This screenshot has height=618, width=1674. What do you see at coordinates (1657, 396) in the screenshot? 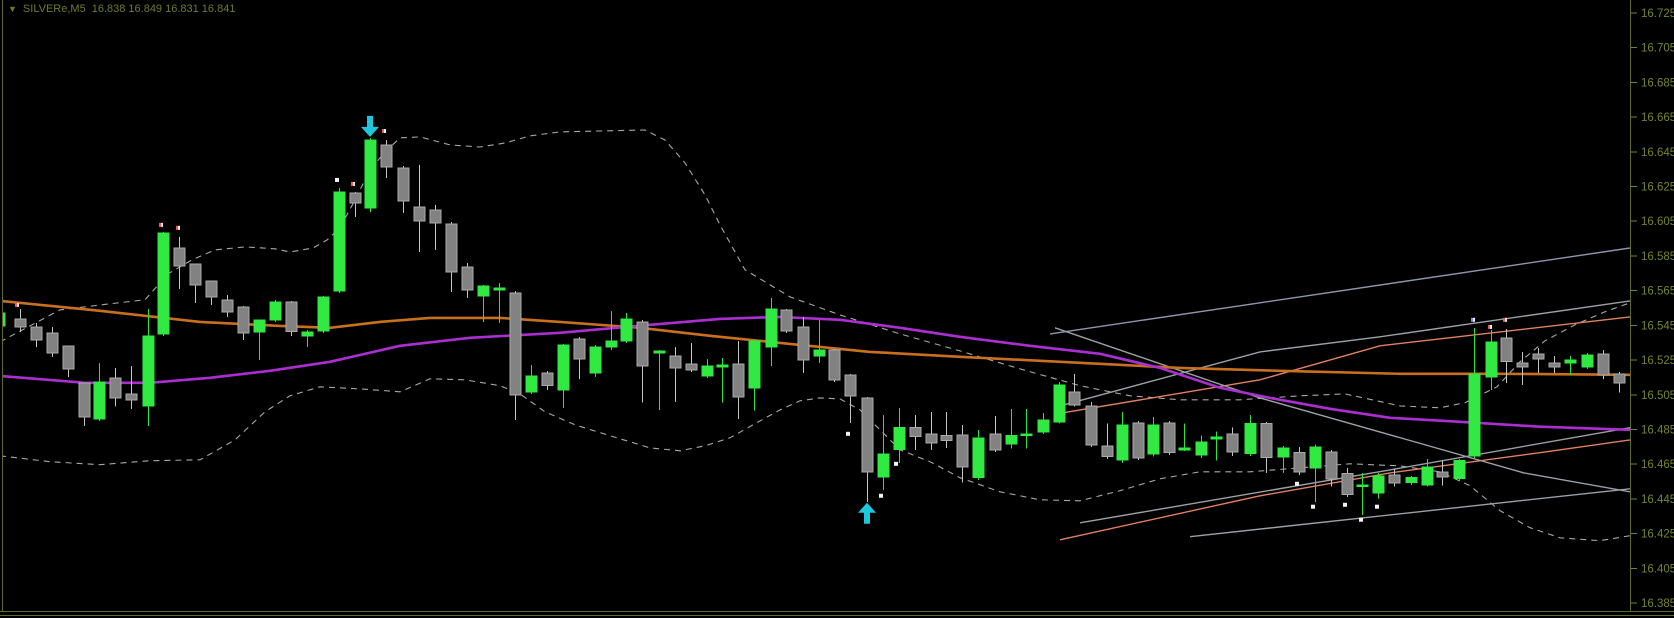
I see `price-axis-label: 16.505` at bounding box center [1657, 396].